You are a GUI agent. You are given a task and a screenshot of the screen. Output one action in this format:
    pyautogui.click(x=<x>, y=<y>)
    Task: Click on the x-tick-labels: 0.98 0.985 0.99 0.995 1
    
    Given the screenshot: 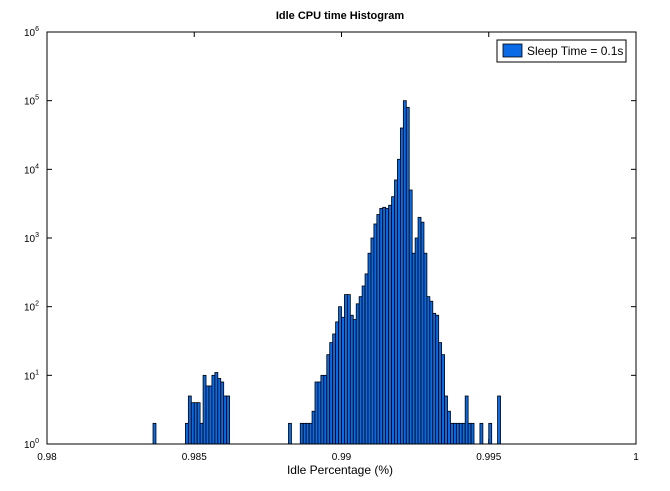 What is the action you would take?
    pyautogui.click(x=338, y=457)
    